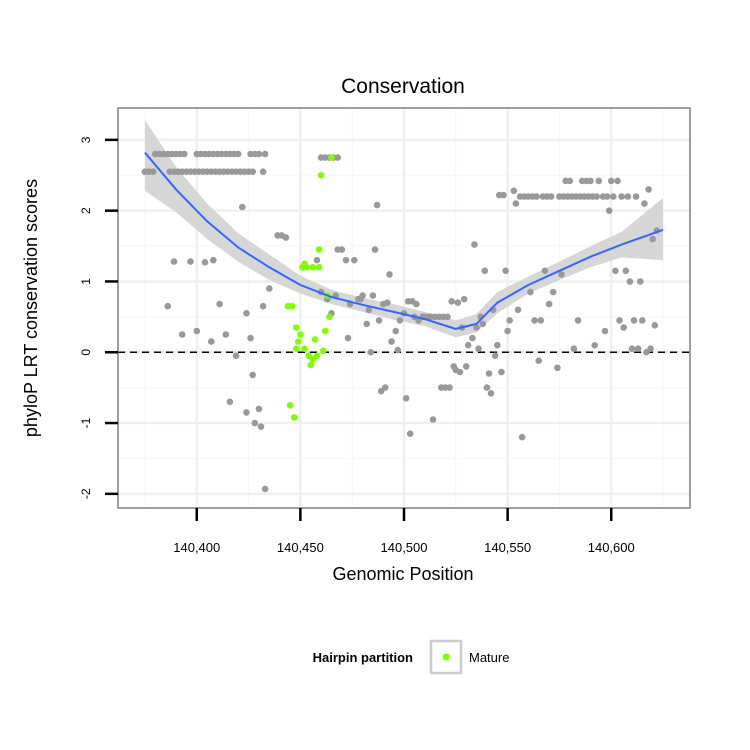 The height and width of the screenshot is (750, 750). What do you see at coordinates (31, 308) in the screenshot?
I see `y-axis-title: phyloP LRT conservation scores` at bounding box center [31, 308].